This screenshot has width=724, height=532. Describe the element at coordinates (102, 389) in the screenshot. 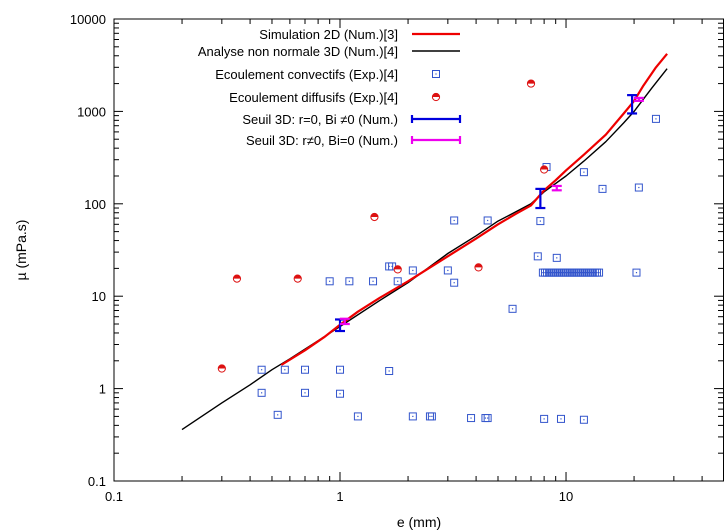

I see `y-tick-label: 1` at that location.